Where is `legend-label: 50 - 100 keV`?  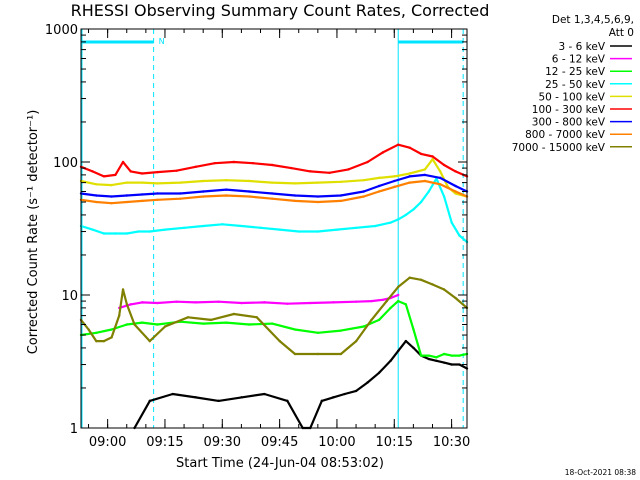
legend-label: 50 - 100 keV is located at coordinates (571, 97).